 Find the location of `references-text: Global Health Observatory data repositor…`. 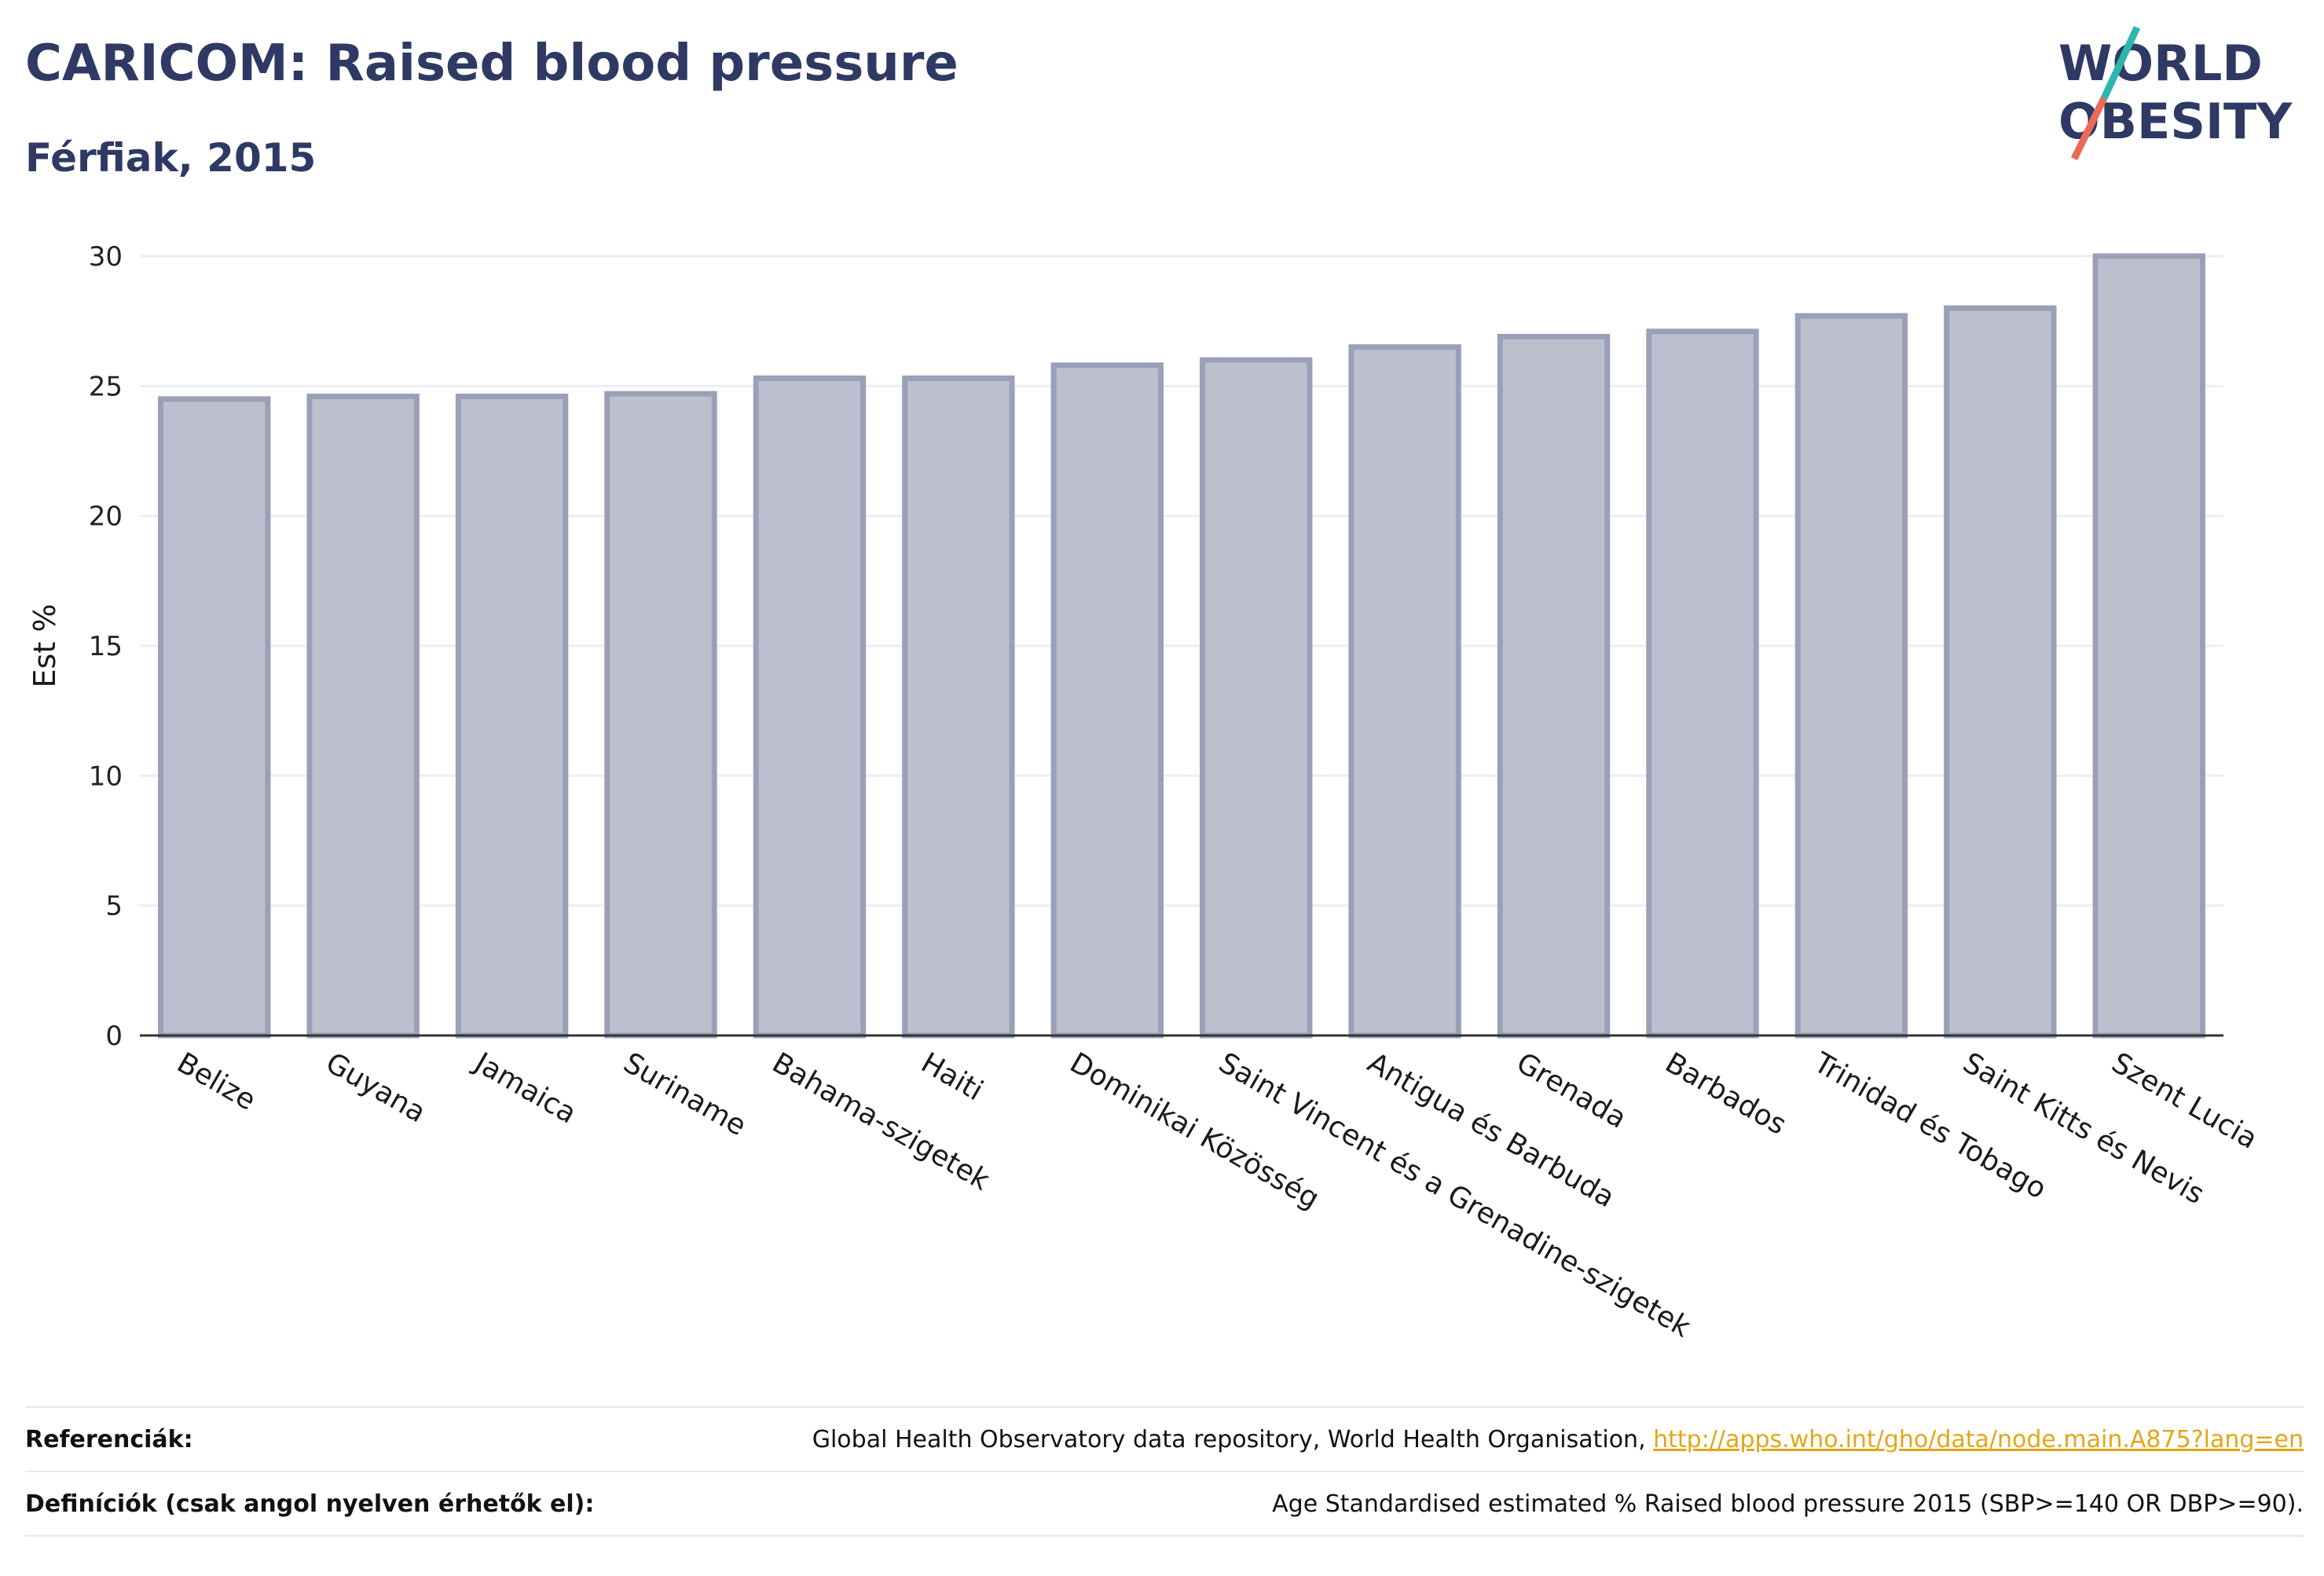

references-text: Global Health Observatory data repositor… is located at coordinates (1233, 1439).